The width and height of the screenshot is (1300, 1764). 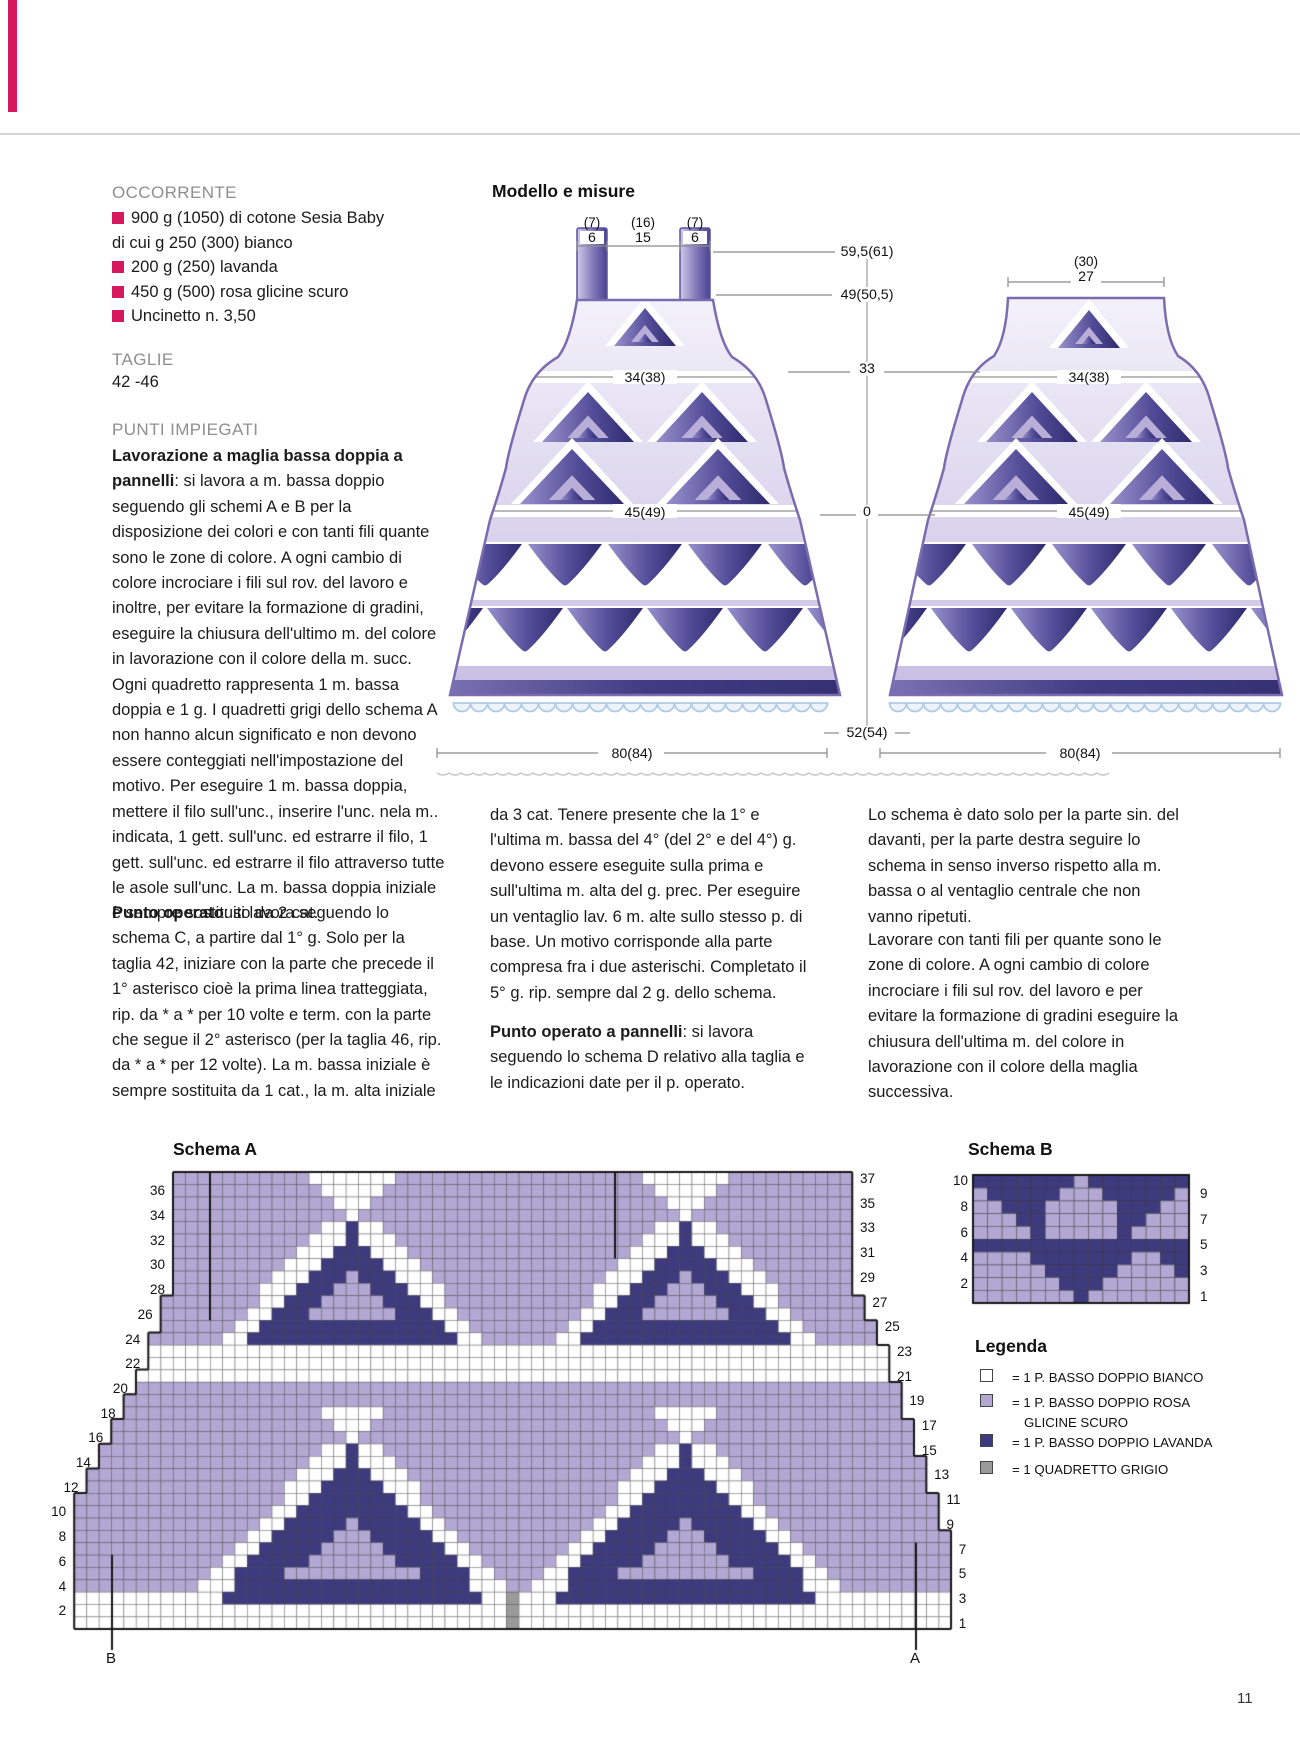 What do you see at coordinates (135, 382) in the screenshot?
I see `sizes-value: 42 -46` at bounding box center [135, 382].